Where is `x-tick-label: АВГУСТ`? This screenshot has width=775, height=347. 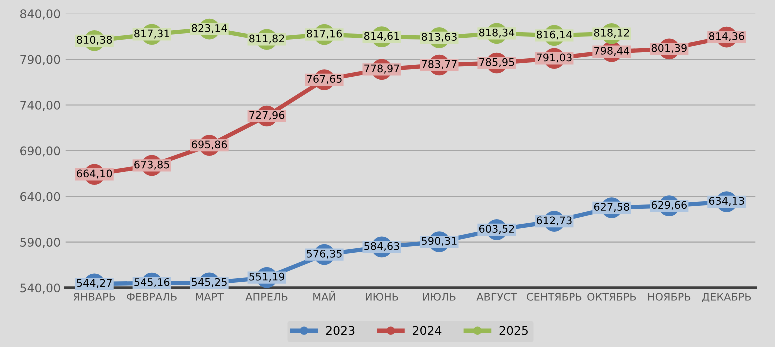
x-tick-label: АВГУСТ is located at coordinates (497, 297).